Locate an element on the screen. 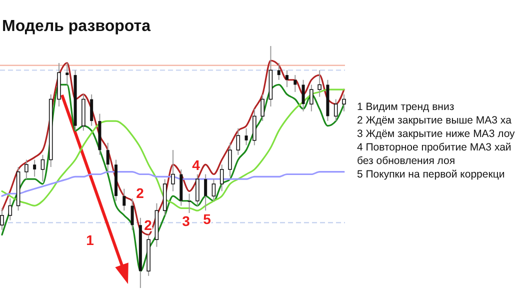 This screenshot has height=290, width=516. text: 3 Ждём закрытие ниже МА3 лоу is located at coordinates (436, 134).